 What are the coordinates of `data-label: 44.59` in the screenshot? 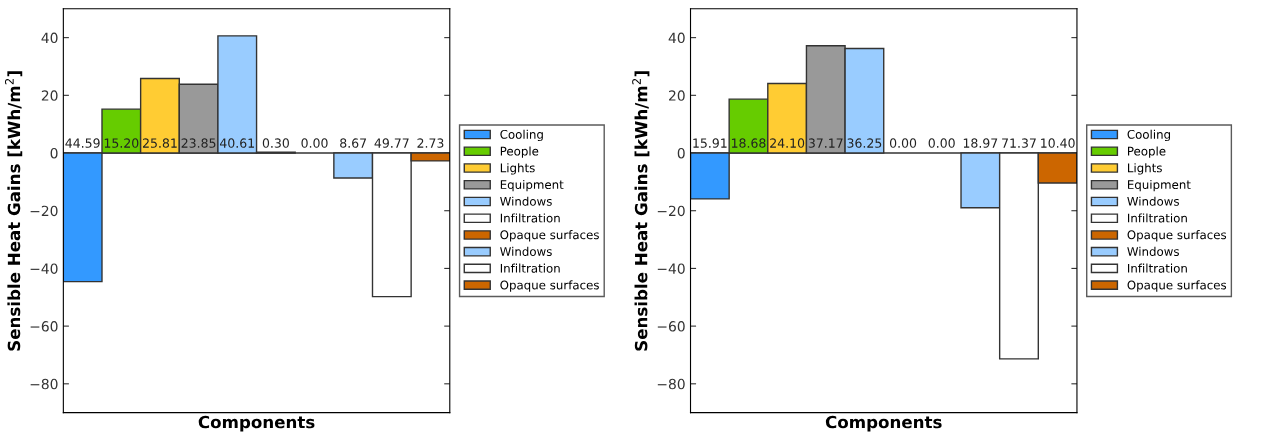 It's located at (82, 143).